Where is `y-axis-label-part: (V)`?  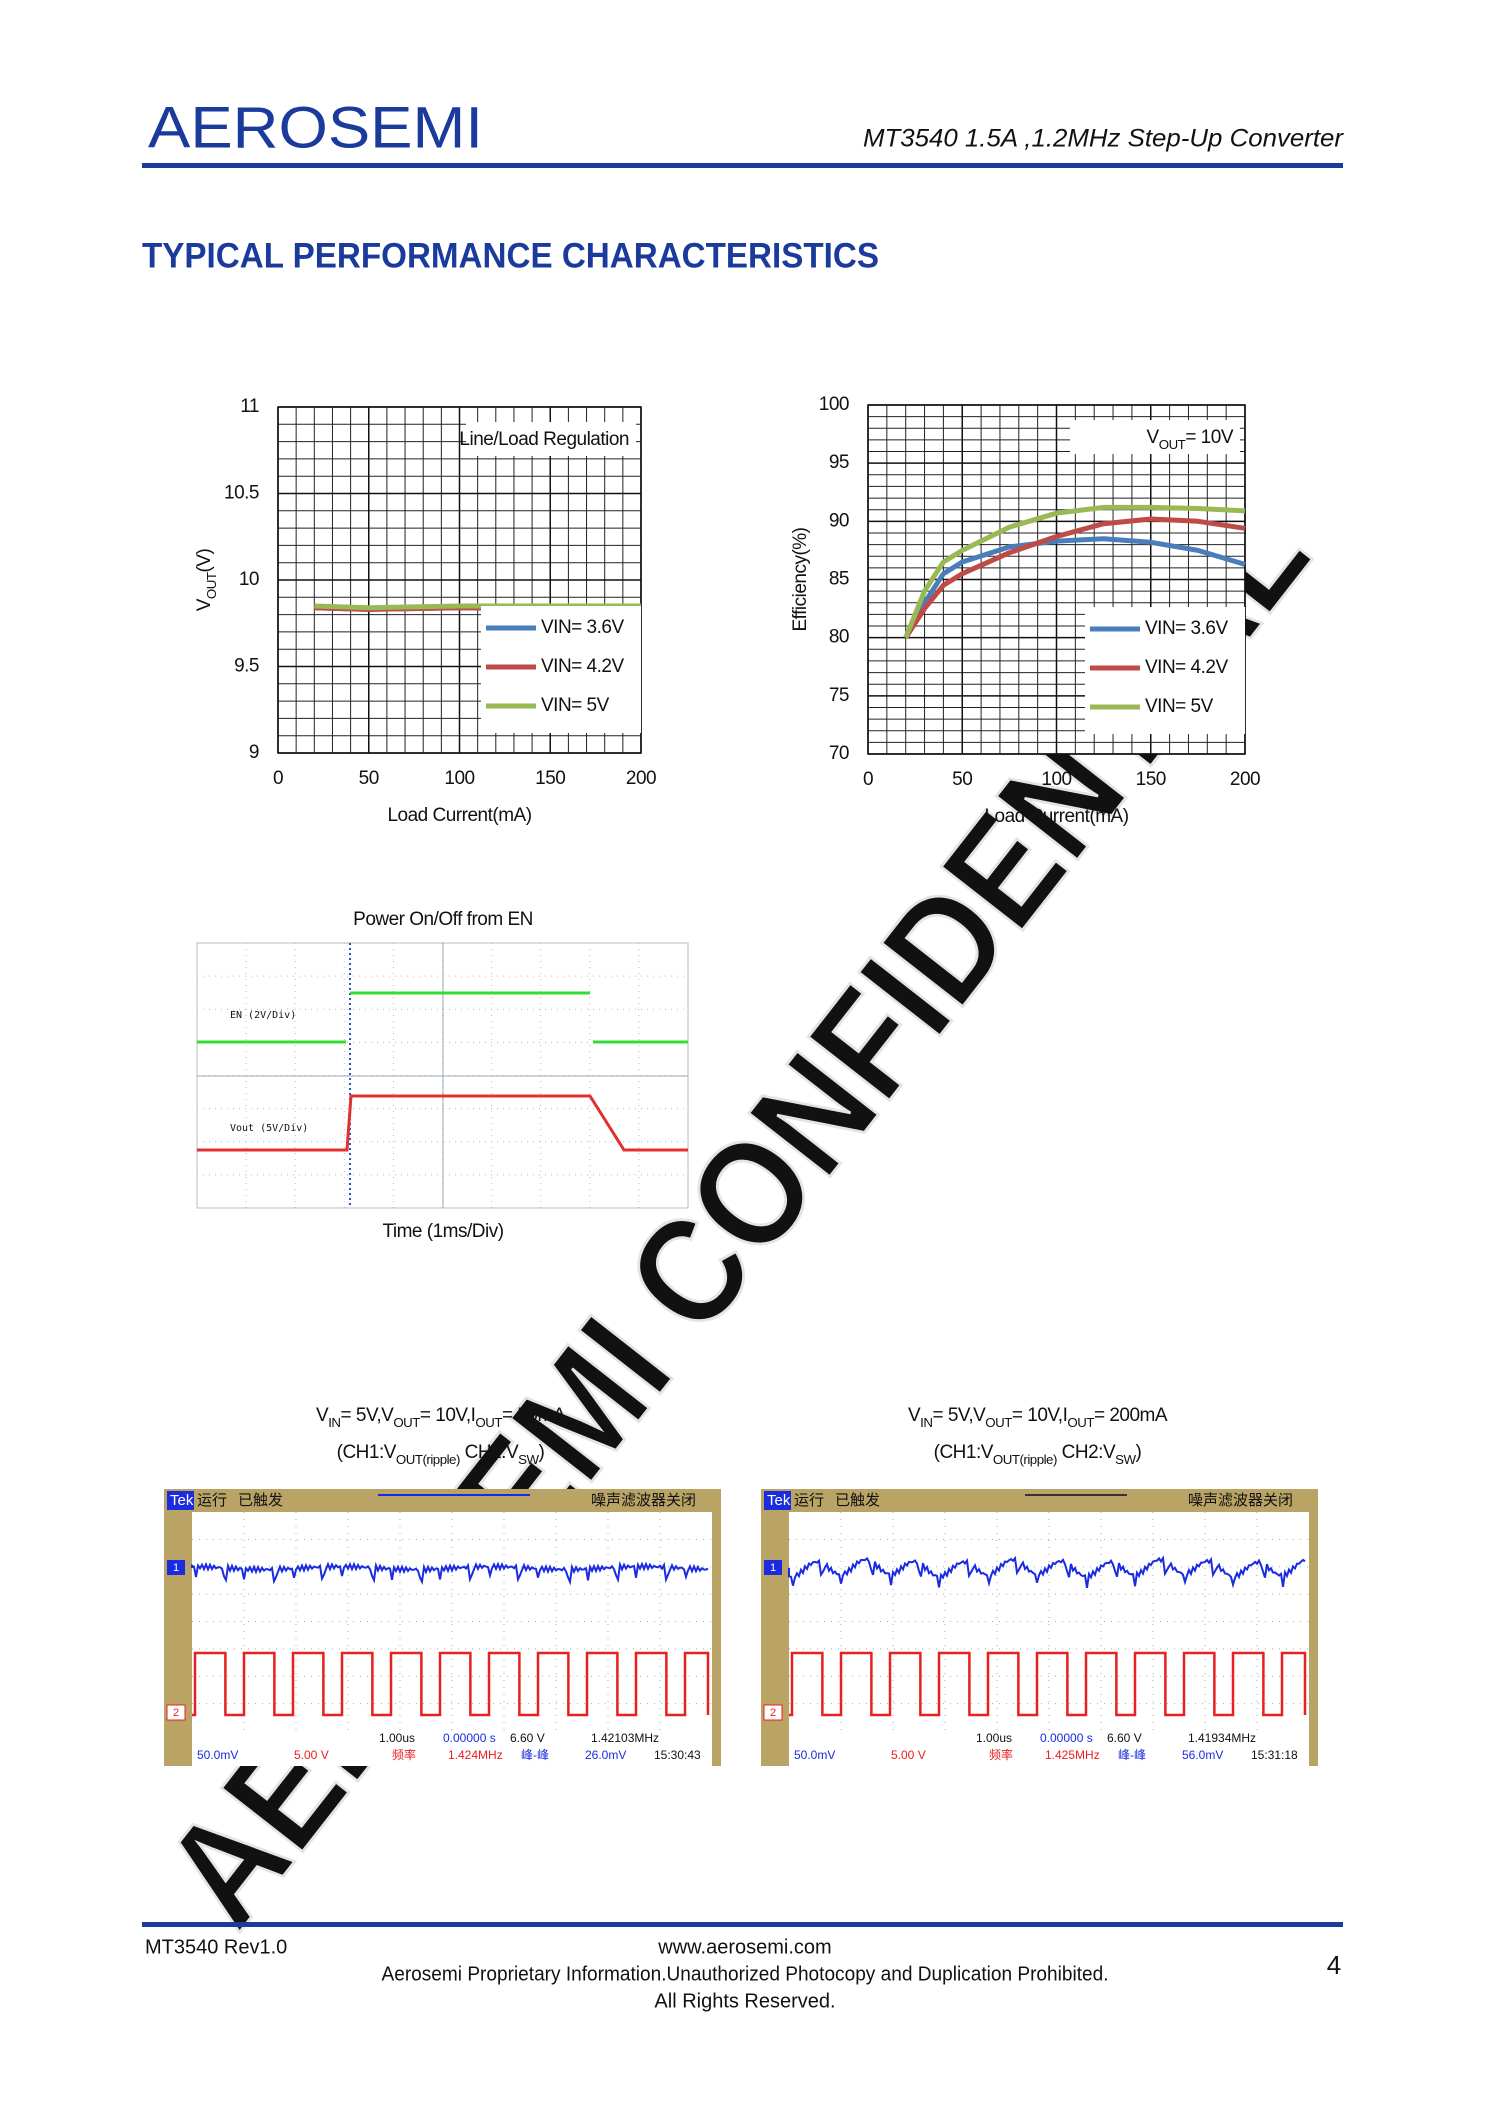 y-axis-label-part: (V) is located at coordinates (204, 561).